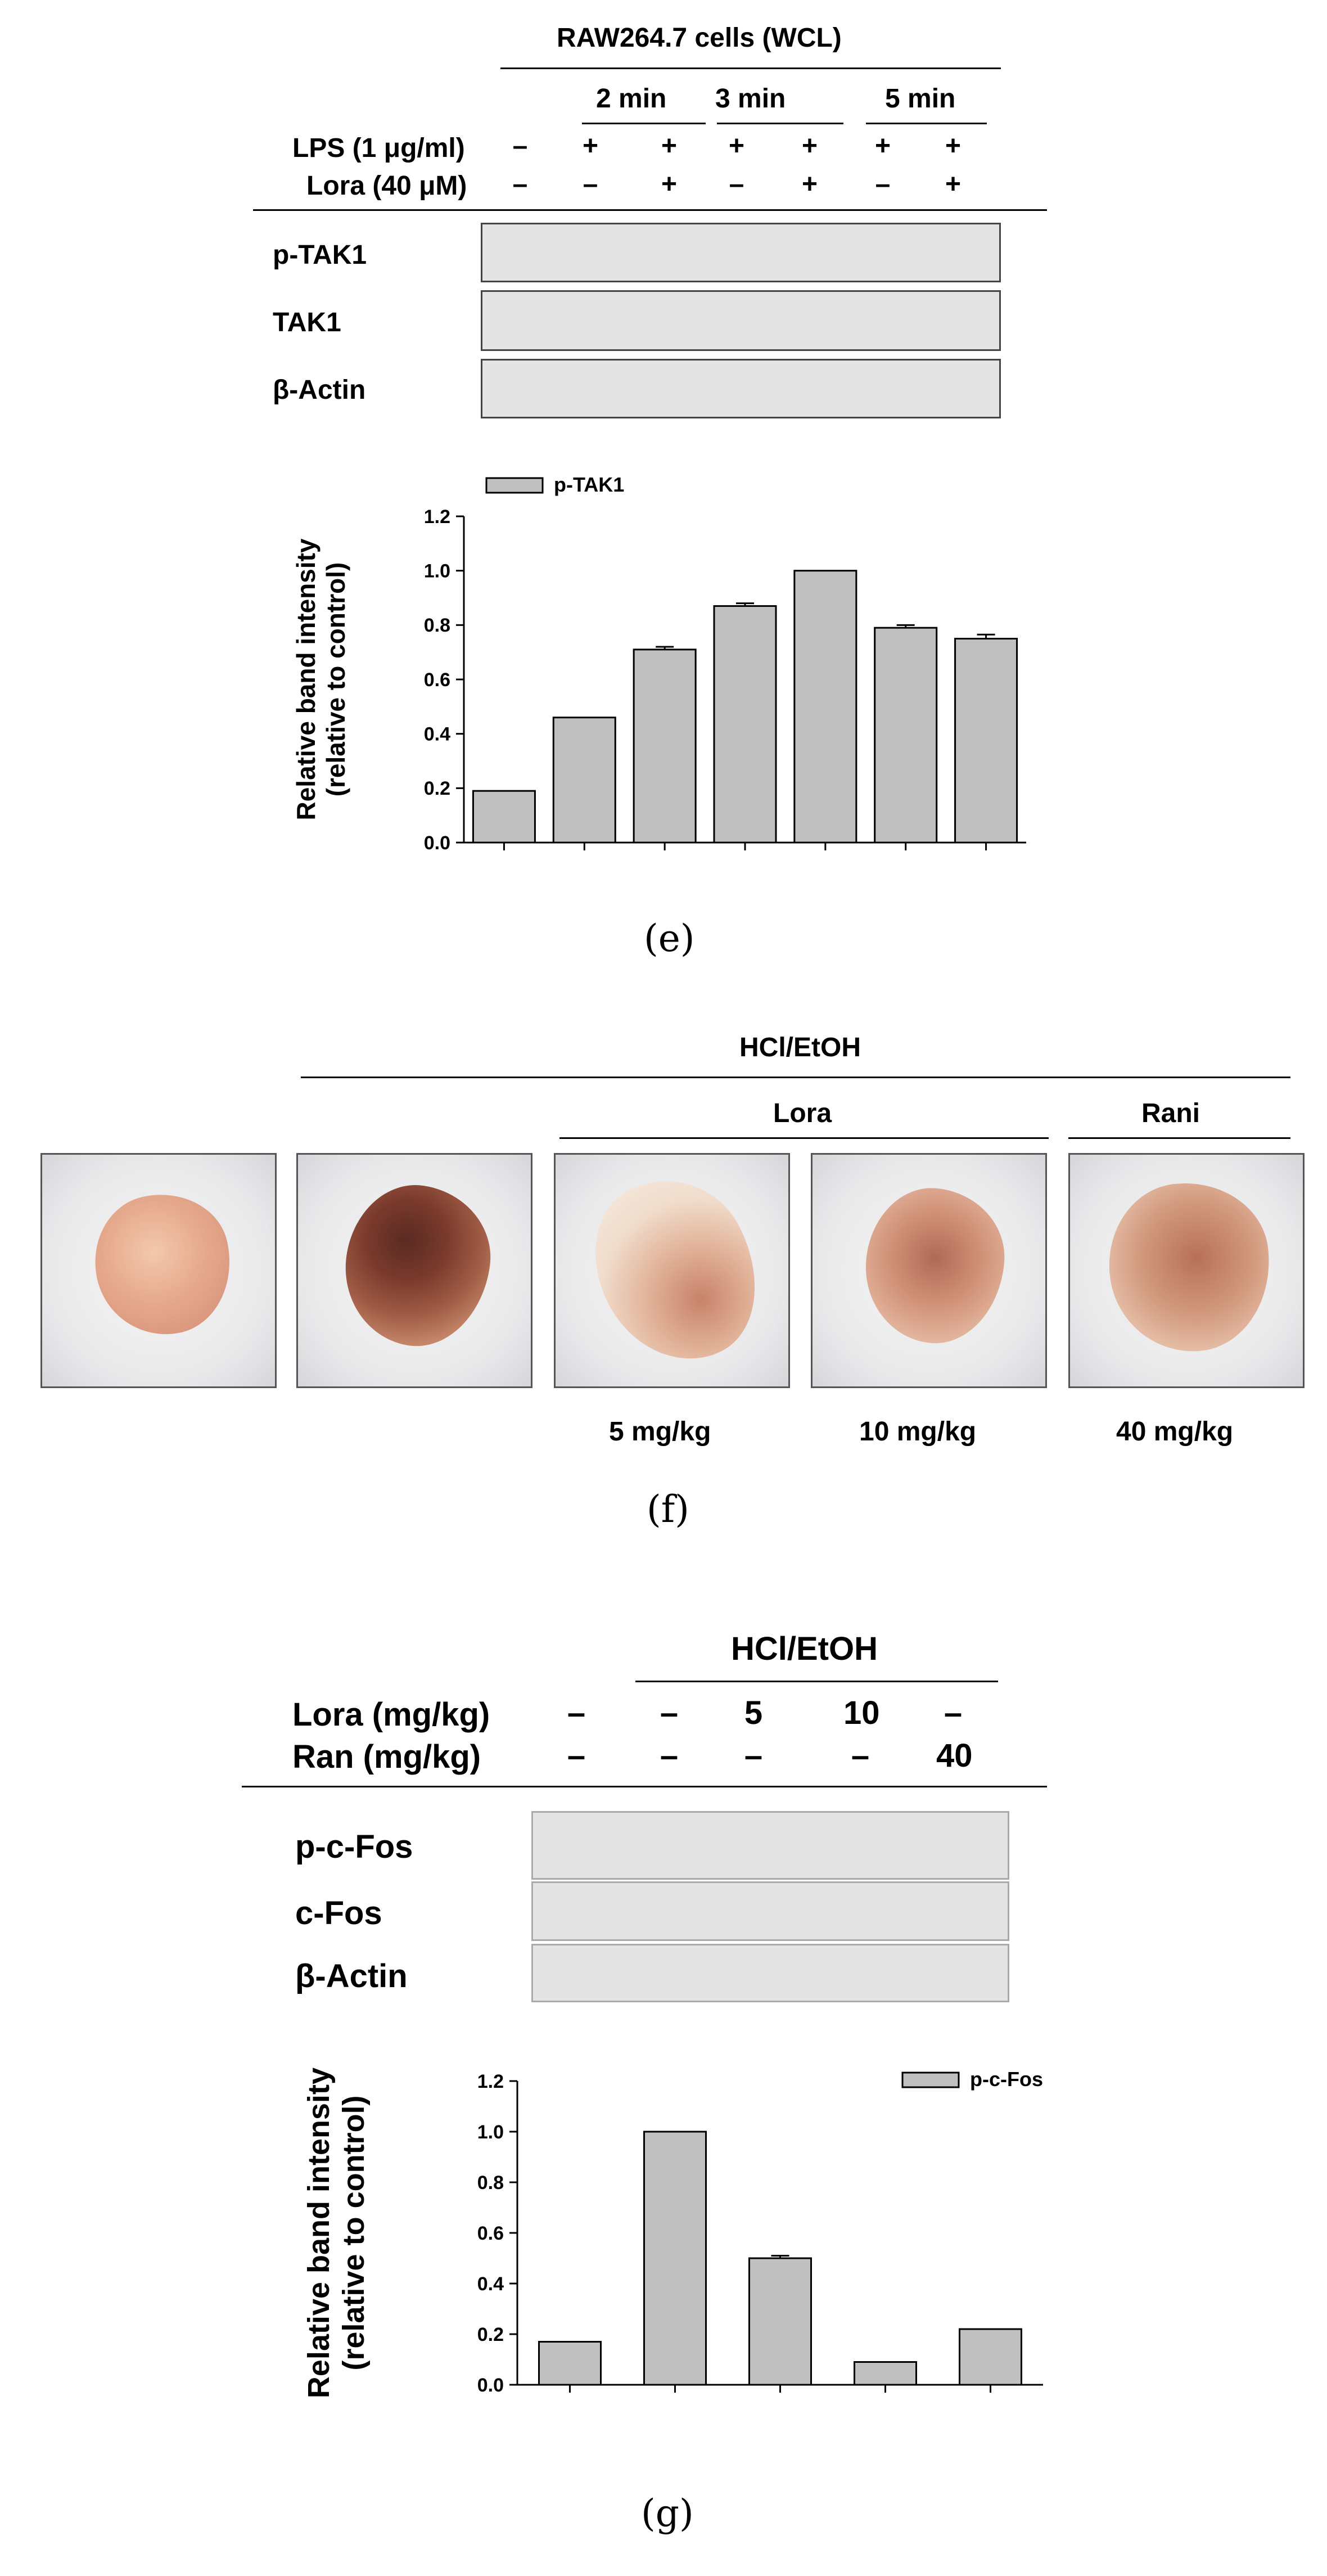 This screenshot has width=1327, height=2576. What do you see at coordinates (650, 210) in the screenshot?
I see `panel-e-divider` at bounding box center [650, 210].